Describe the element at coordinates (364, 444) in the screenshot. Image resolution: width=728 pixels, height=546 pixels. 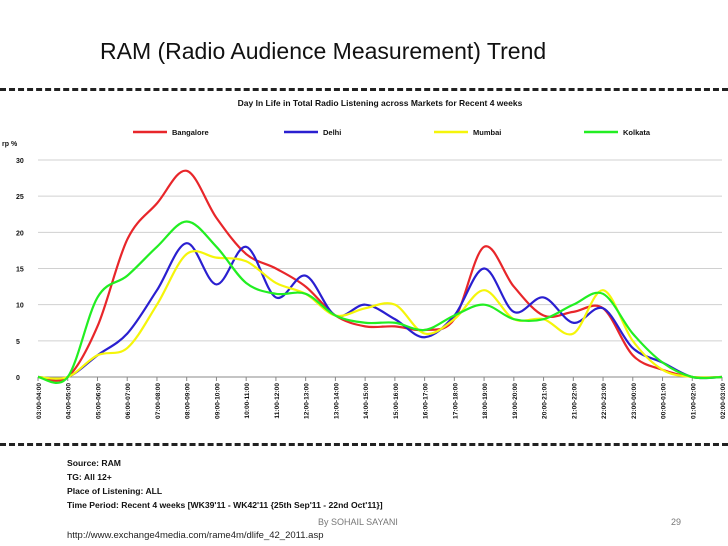
I see `dashed-divider-bottom` at that location.